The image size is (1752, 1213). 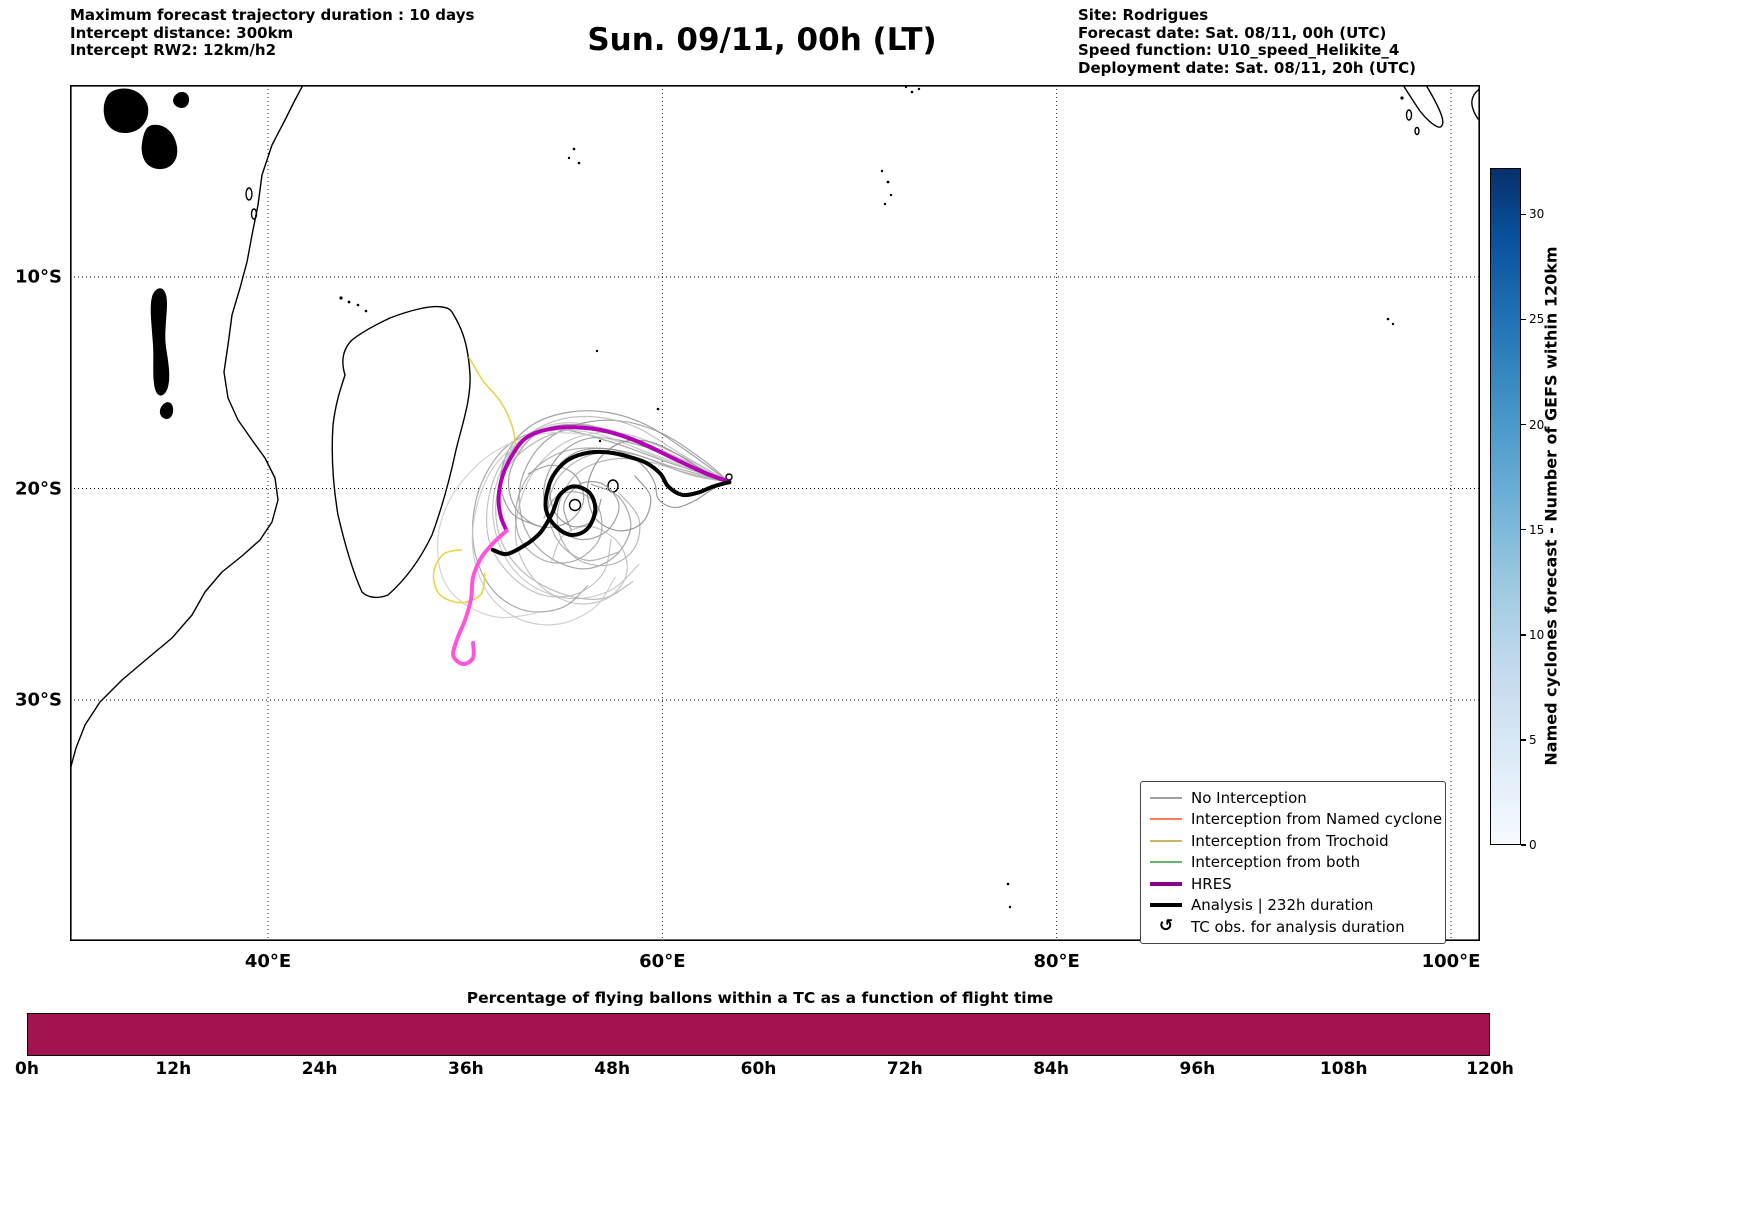 What do you see at coordinates (612, 1069) in the screenshot?
I see `flight-time-tick-label: 48h` at bounding box center [612, 1069].